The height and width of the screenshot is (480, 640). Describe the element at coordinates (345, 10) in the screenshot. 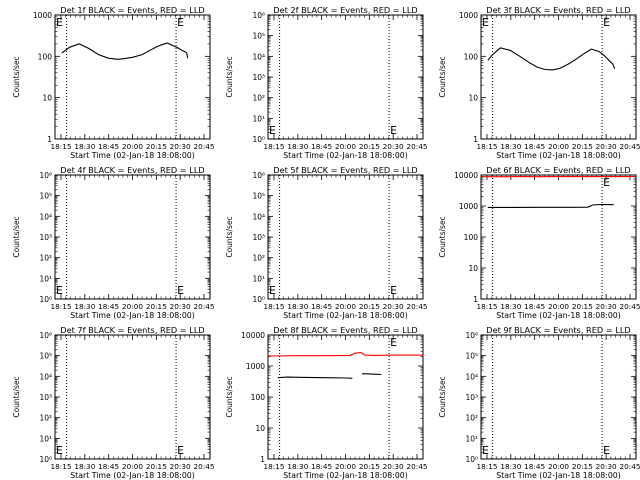

I see `panel-title: Det 2f BLACK = Events, RED = LLD` at that location.